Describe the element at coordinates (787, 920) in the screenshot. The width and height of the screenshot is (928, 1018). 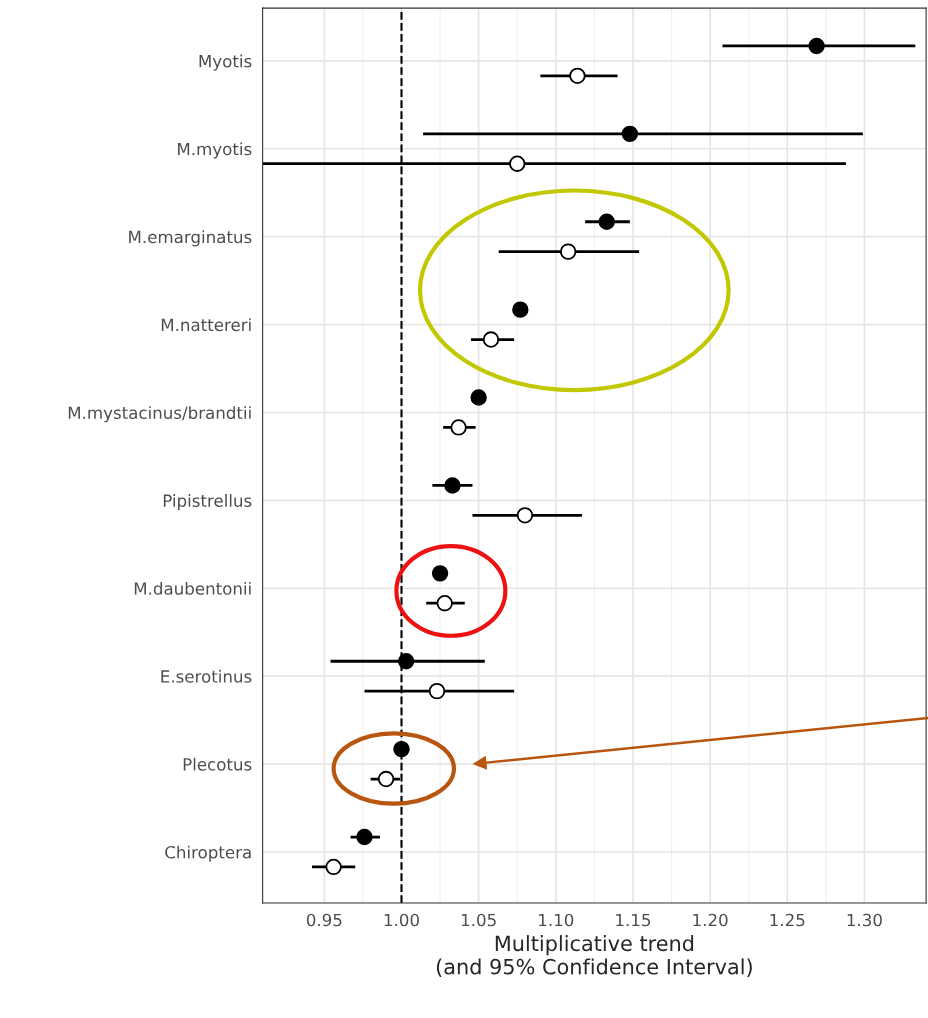
I see `x-tick-label: 1.25` at that location.